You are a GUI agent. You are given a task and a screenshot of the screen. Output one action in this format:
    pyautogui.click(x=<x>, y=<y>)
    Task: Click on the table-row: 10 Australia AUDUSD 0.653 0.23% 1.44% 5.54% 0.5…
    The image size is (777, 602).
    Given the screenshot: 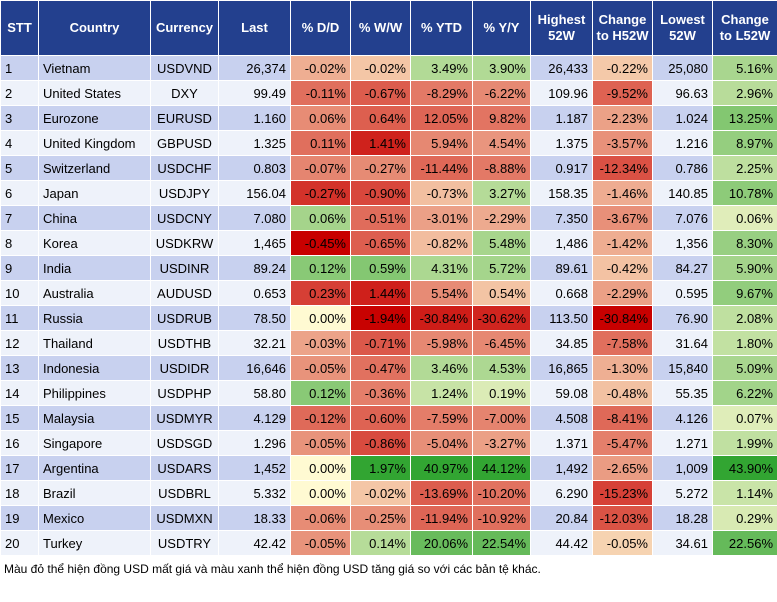 What is the action you would take?
    pyautogui.click(x=388, y=293)
    